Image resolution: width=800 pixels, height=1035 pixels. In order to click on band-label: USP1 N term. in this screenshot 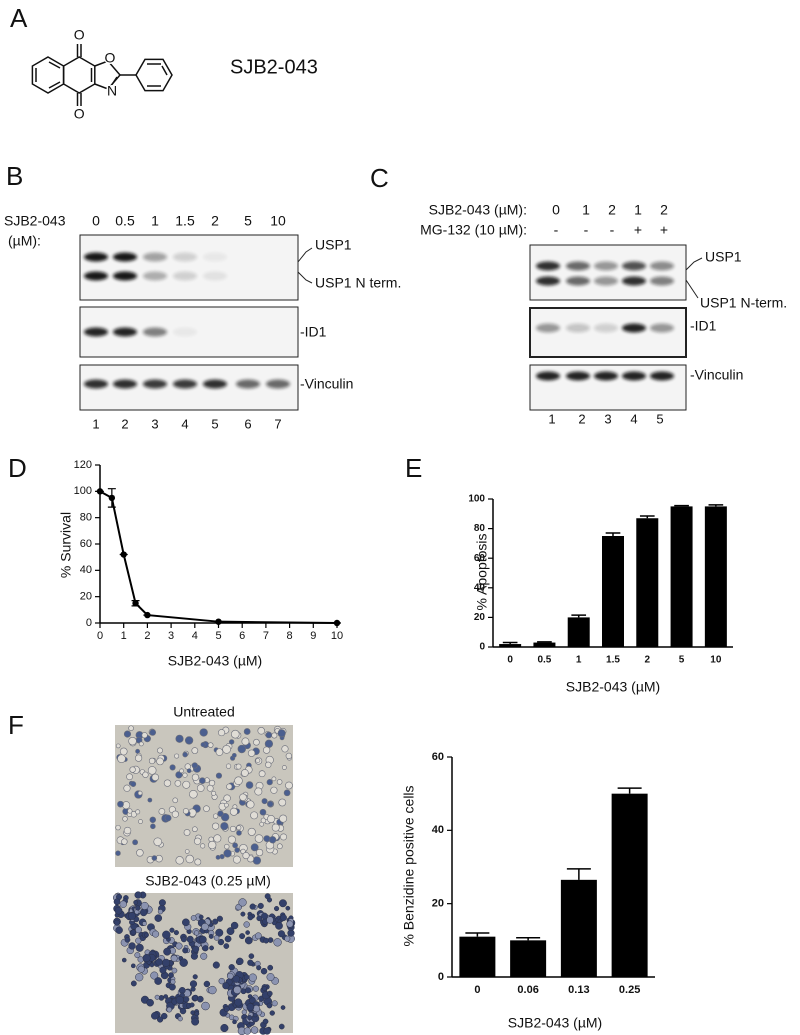, I will do `click(358, 283)`.